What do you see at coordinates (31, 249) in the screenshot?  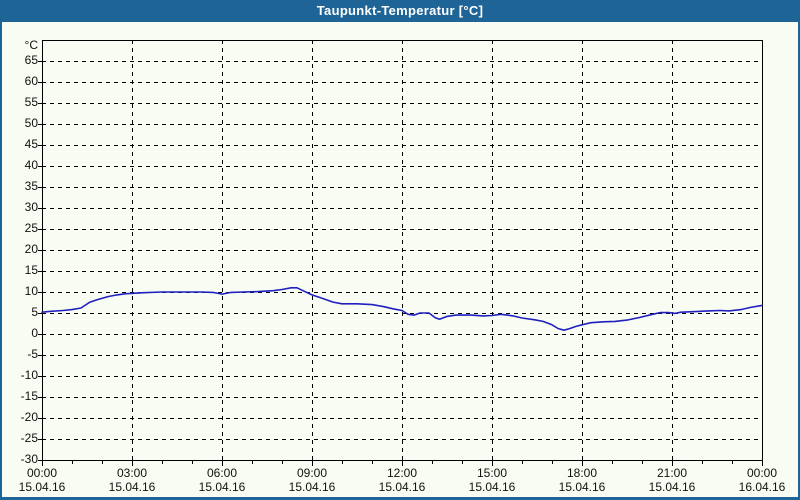 I see `y-axis-label: 20` at bounding box center [31, 249].